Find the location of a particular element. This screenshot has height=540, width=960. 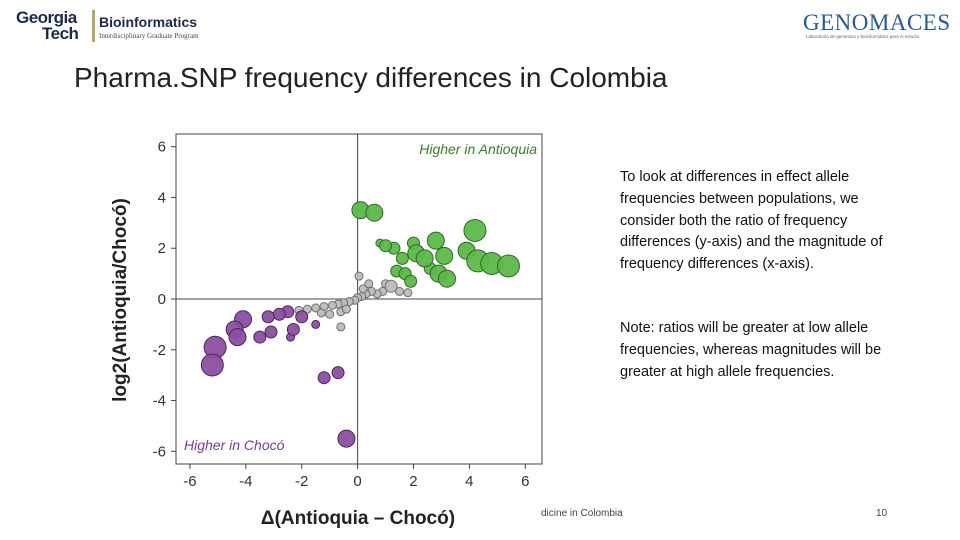

y-tick-label: 4 is located at coordinates (162, 197).